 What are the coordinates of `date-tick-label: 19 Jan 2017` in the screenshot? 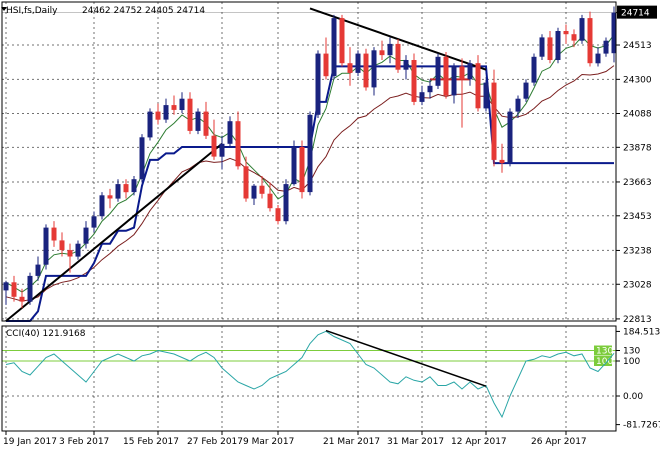 It's located at (30, 442).